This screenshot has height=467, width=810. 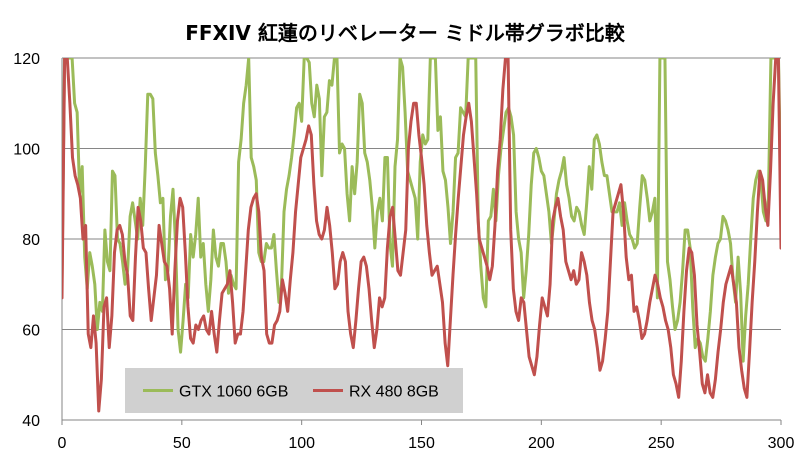 What do you see at coordinates (182, 443) in the screenshot?
I see `x-tick-label: 50` at bounding box center [182, 443].